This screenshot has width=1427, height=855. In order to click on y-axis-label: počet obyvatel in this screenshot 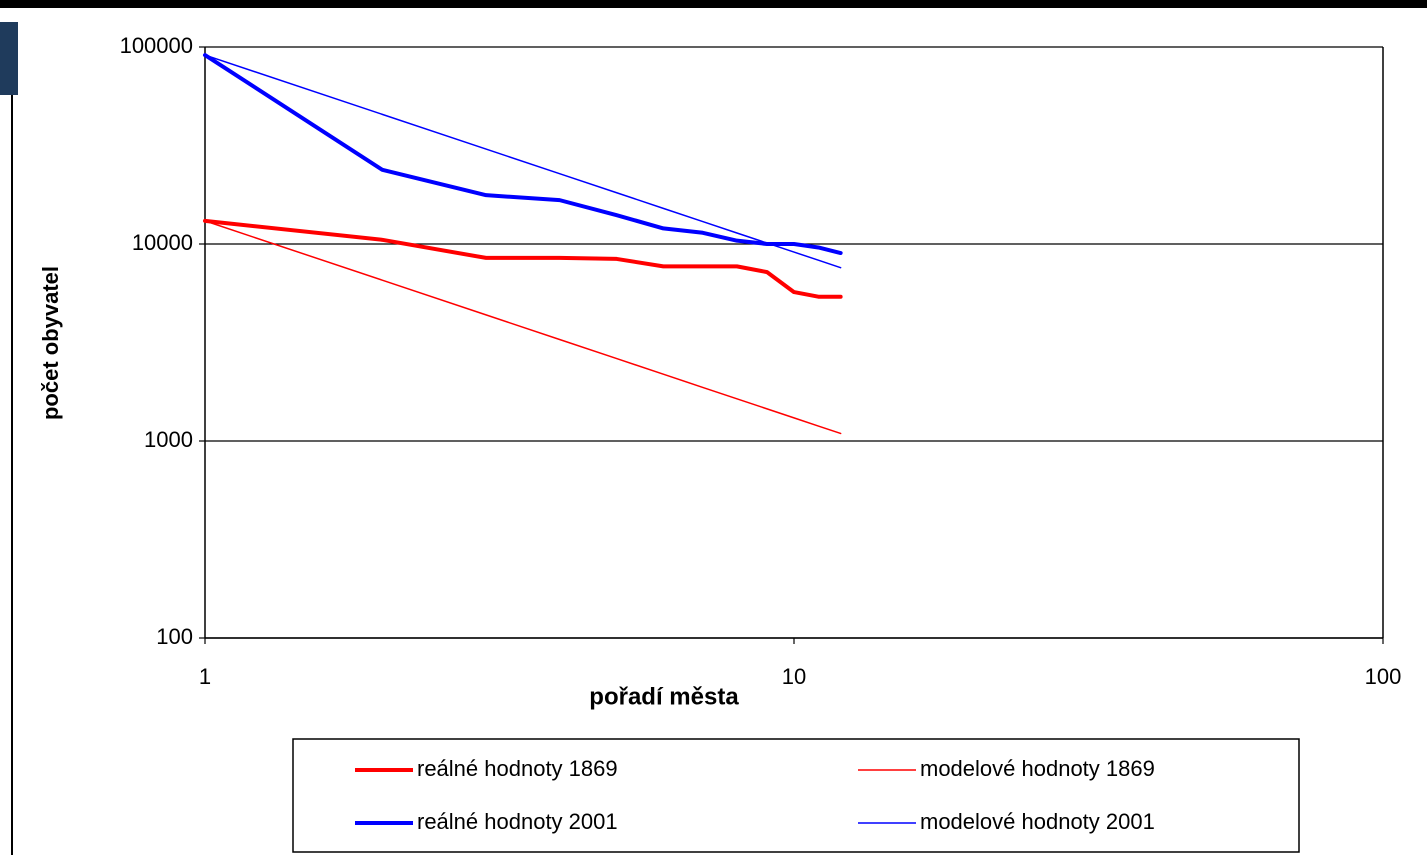, I will do `click(50, 343)`.